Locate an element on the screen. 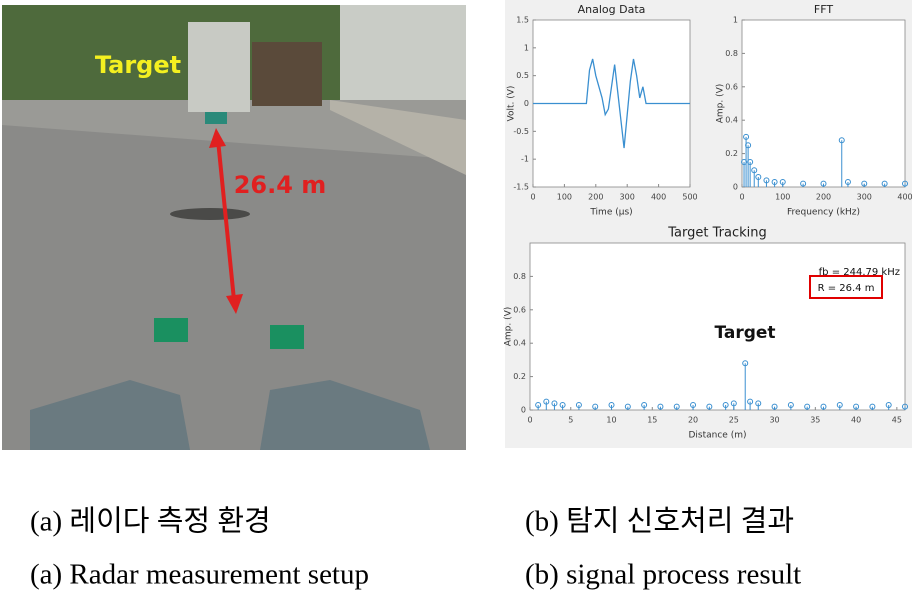 The width and height of the screenshot is (916, 602). chart-title: Analog Data is located at coordinates (612, 9).